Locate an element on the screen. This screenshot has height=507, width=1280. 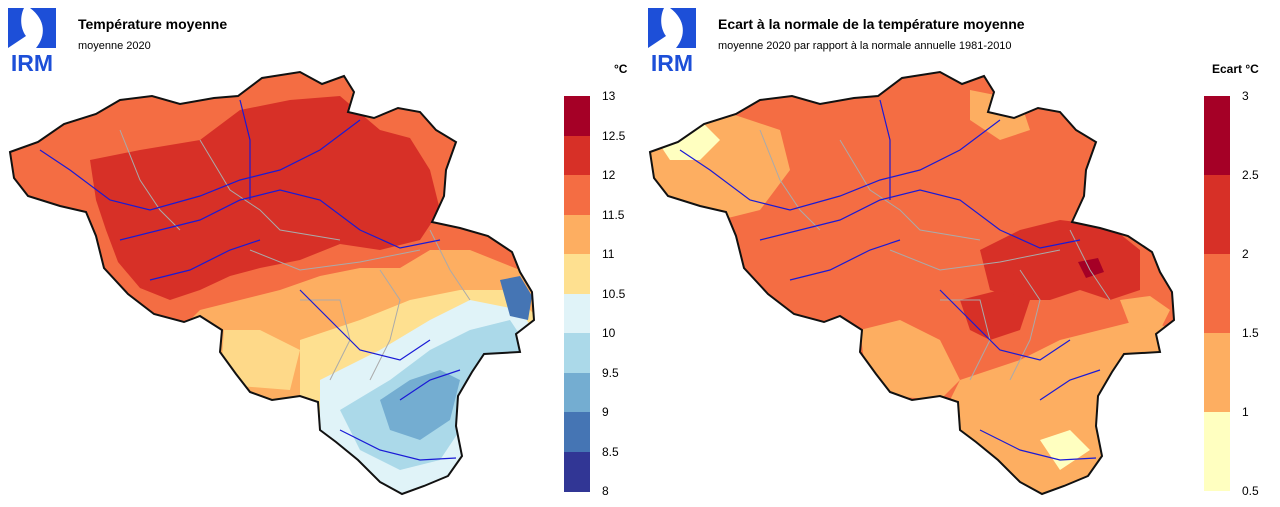
legend-tick-label: 9 is located at coordinates (605, 412).